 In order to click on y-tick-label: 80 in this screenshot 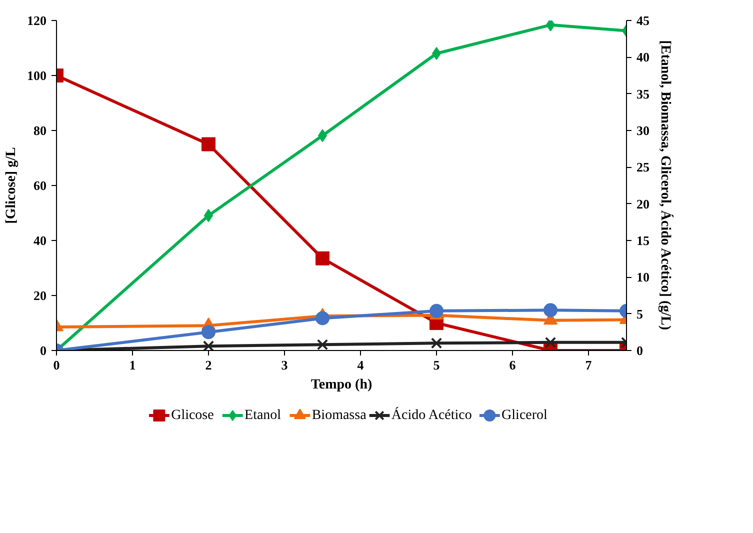, I will do `click(40, 130)`.